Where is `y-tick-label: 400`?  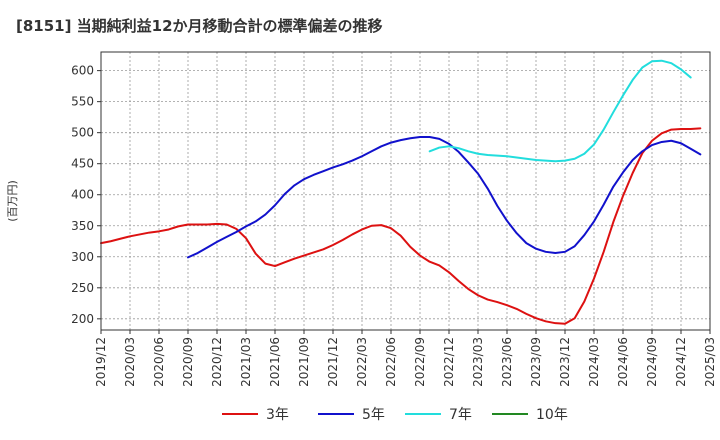 y-tick-label: 400 is located at coordinates (82, 195).